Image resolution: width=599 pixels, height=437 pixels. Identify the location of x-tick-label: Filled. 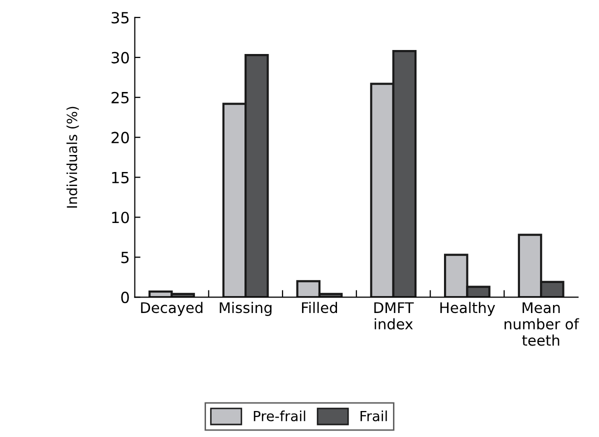
(319, 308).